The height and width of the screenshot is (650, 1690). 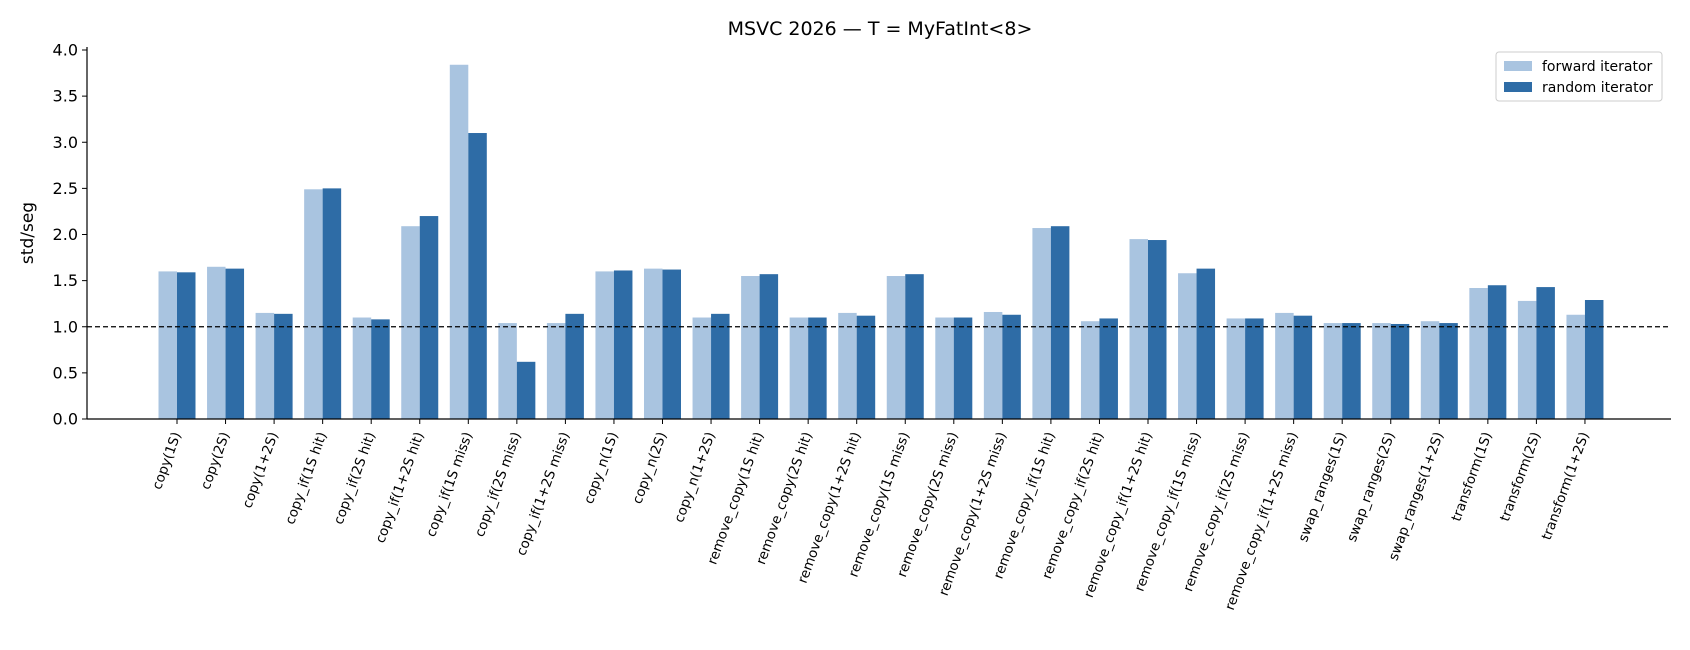 I want to click on x-tick-label-29: transform(1+2S), so click(x=1566, y=486).